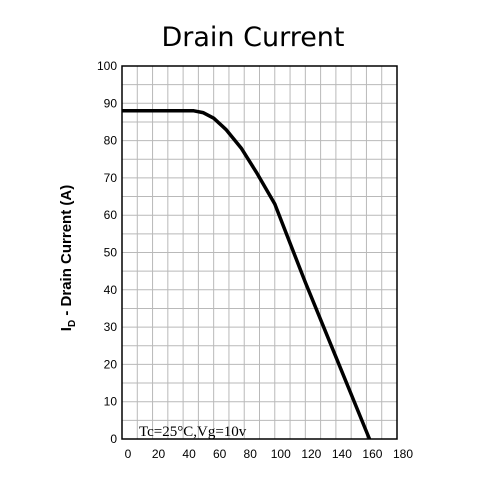 The width and height of the screenshot is (488, 488). I want to click on x-tick-label: 120, so click(311, 454).